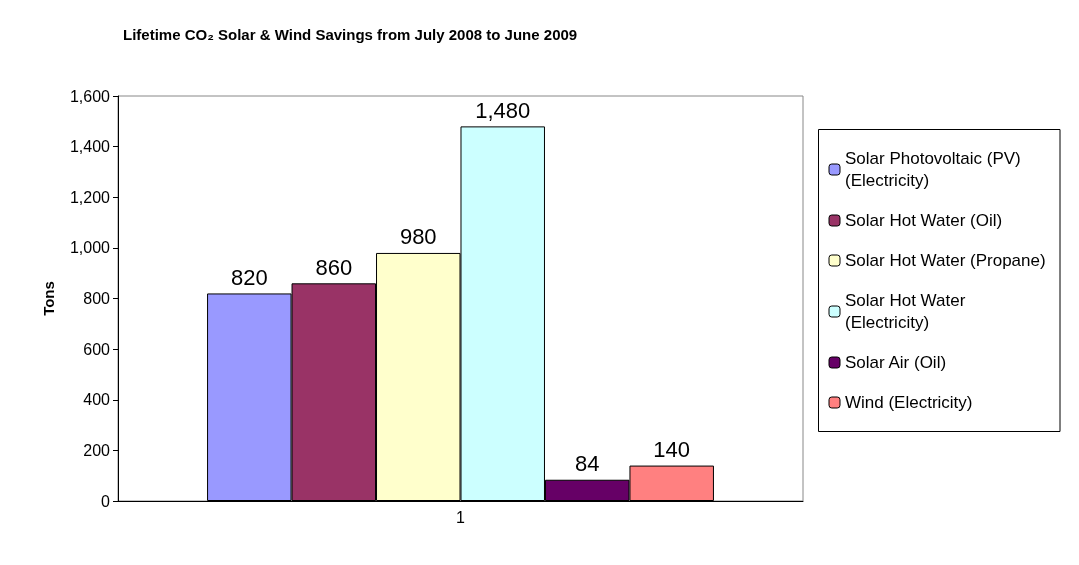 The width and height of the screenshot is (1079, 565). I want to click on x-tick-label: 1, so click(461, 517).